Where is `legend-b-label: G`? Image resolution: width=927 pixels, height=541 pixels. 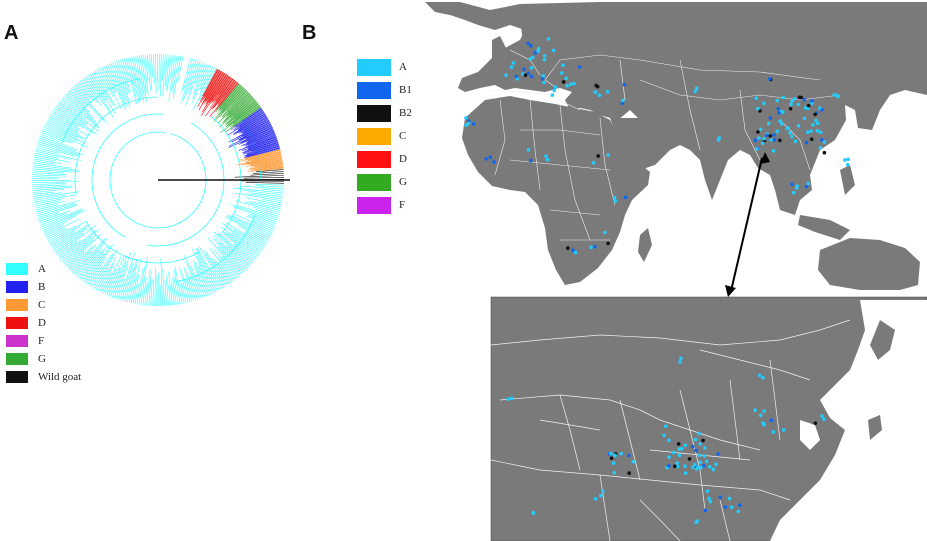 legend-b-label: G is located at coordinates (403, 182).